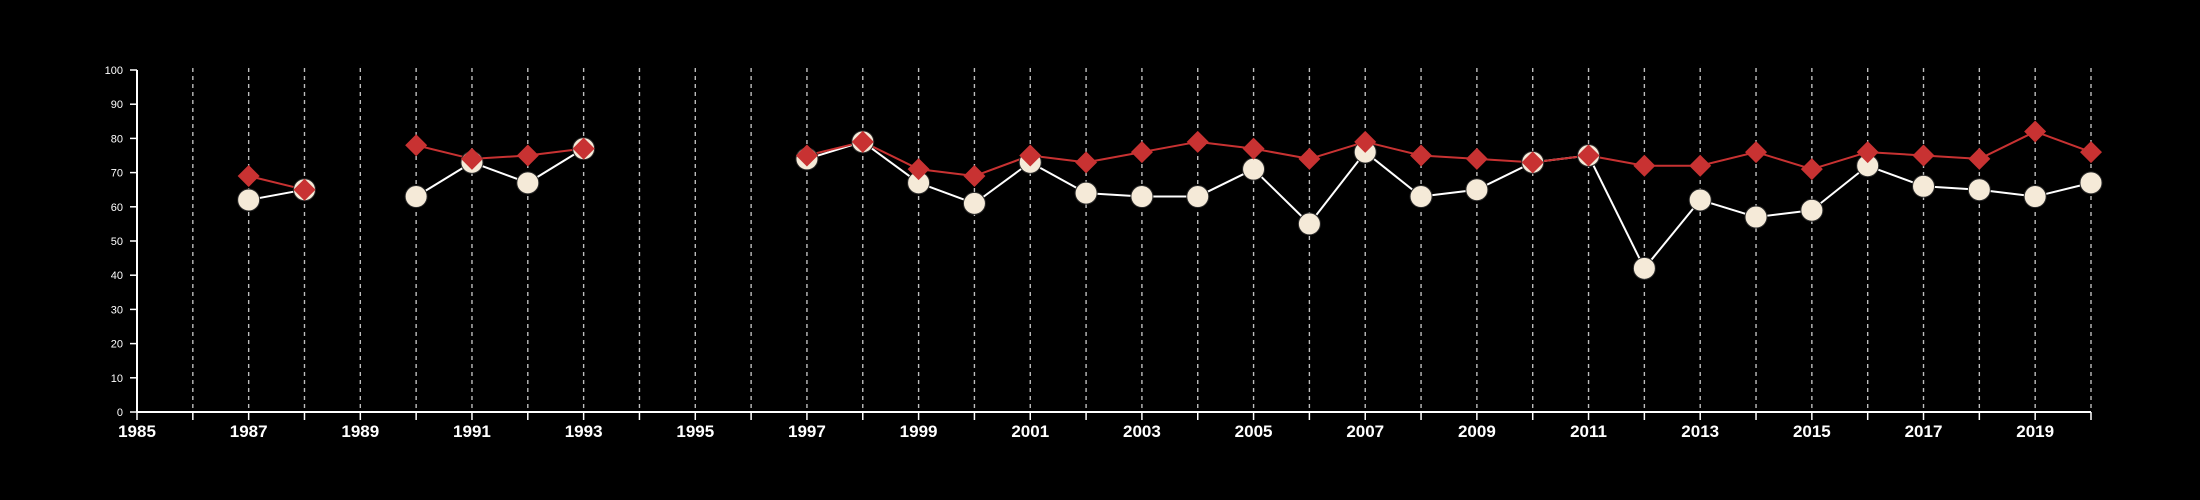 The image size is (2200, 500). I want to click on y-tick-label: 80, so click(117, 139).